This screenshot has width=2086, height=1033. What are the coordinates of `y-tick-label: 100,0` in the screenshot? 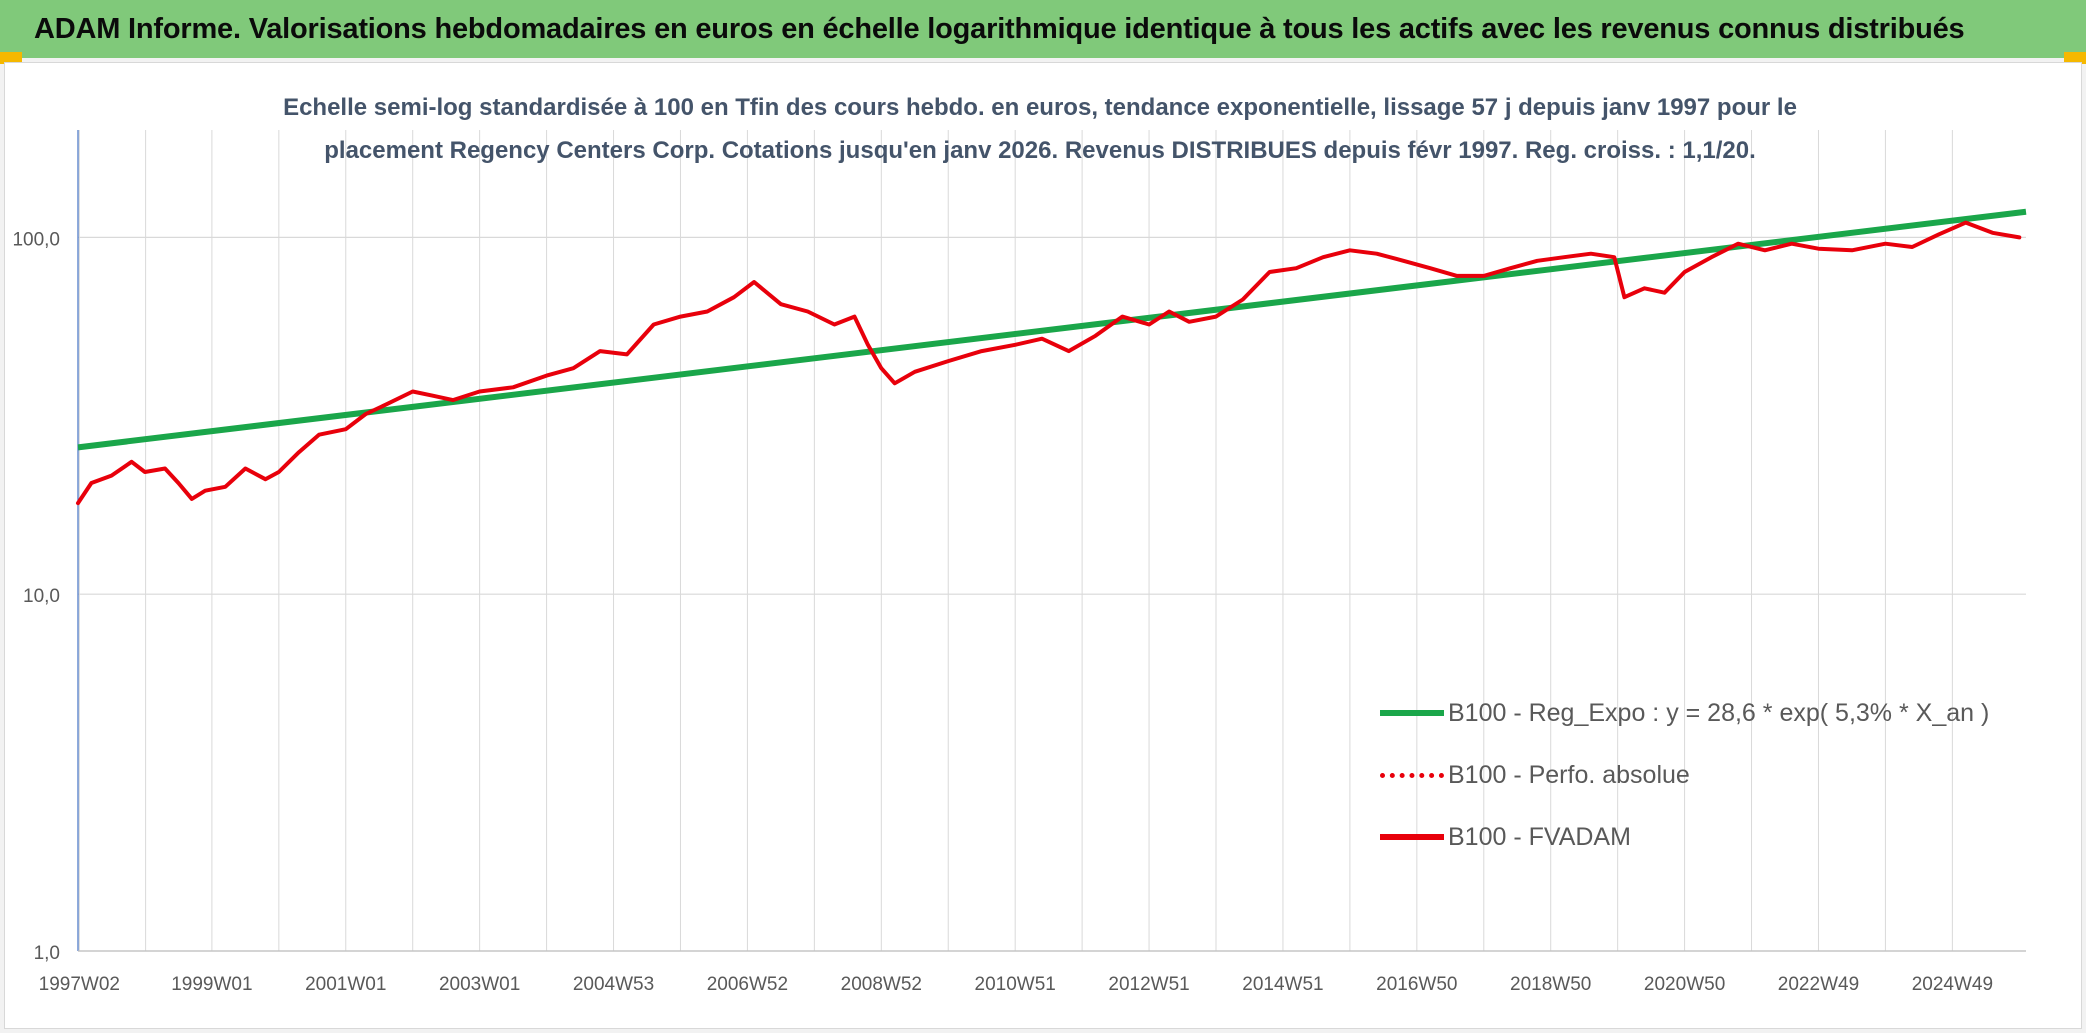 It's located at (36, 239).